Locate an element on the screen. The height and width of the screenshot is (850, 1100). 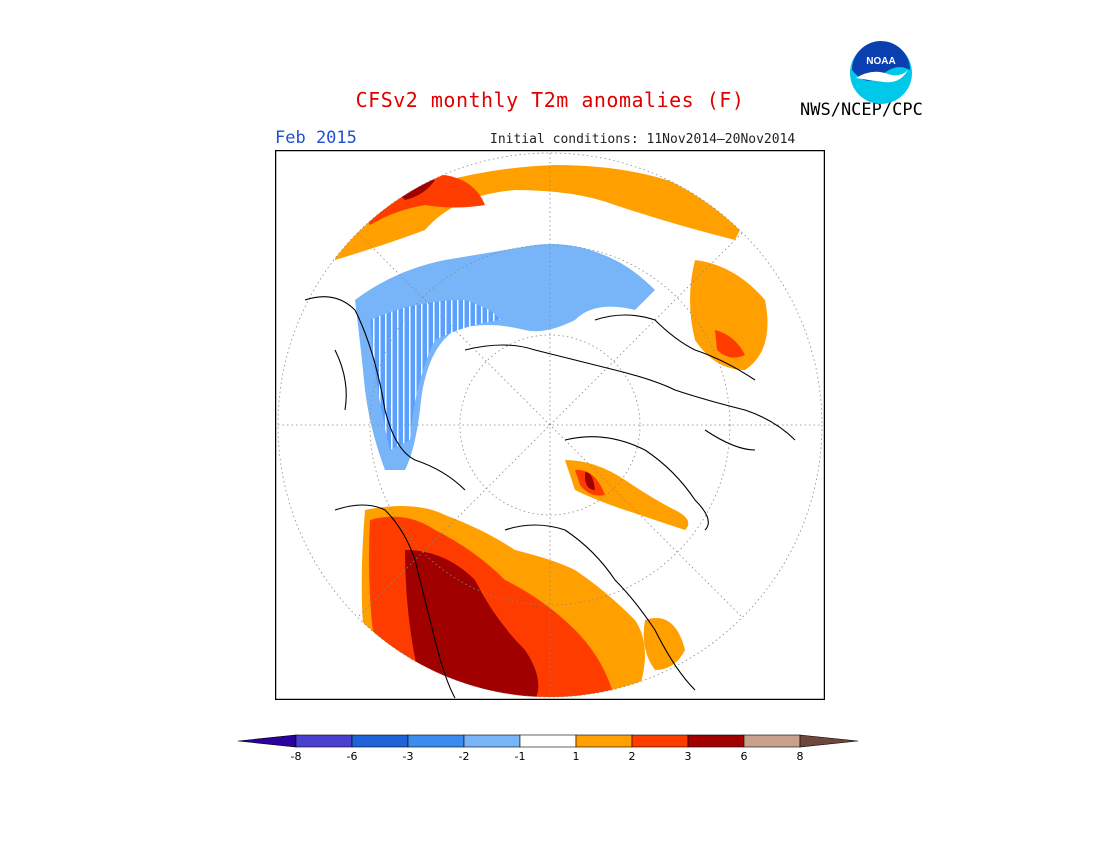
forecast-month: Feb 2015 is located at coordinates (316, 138).